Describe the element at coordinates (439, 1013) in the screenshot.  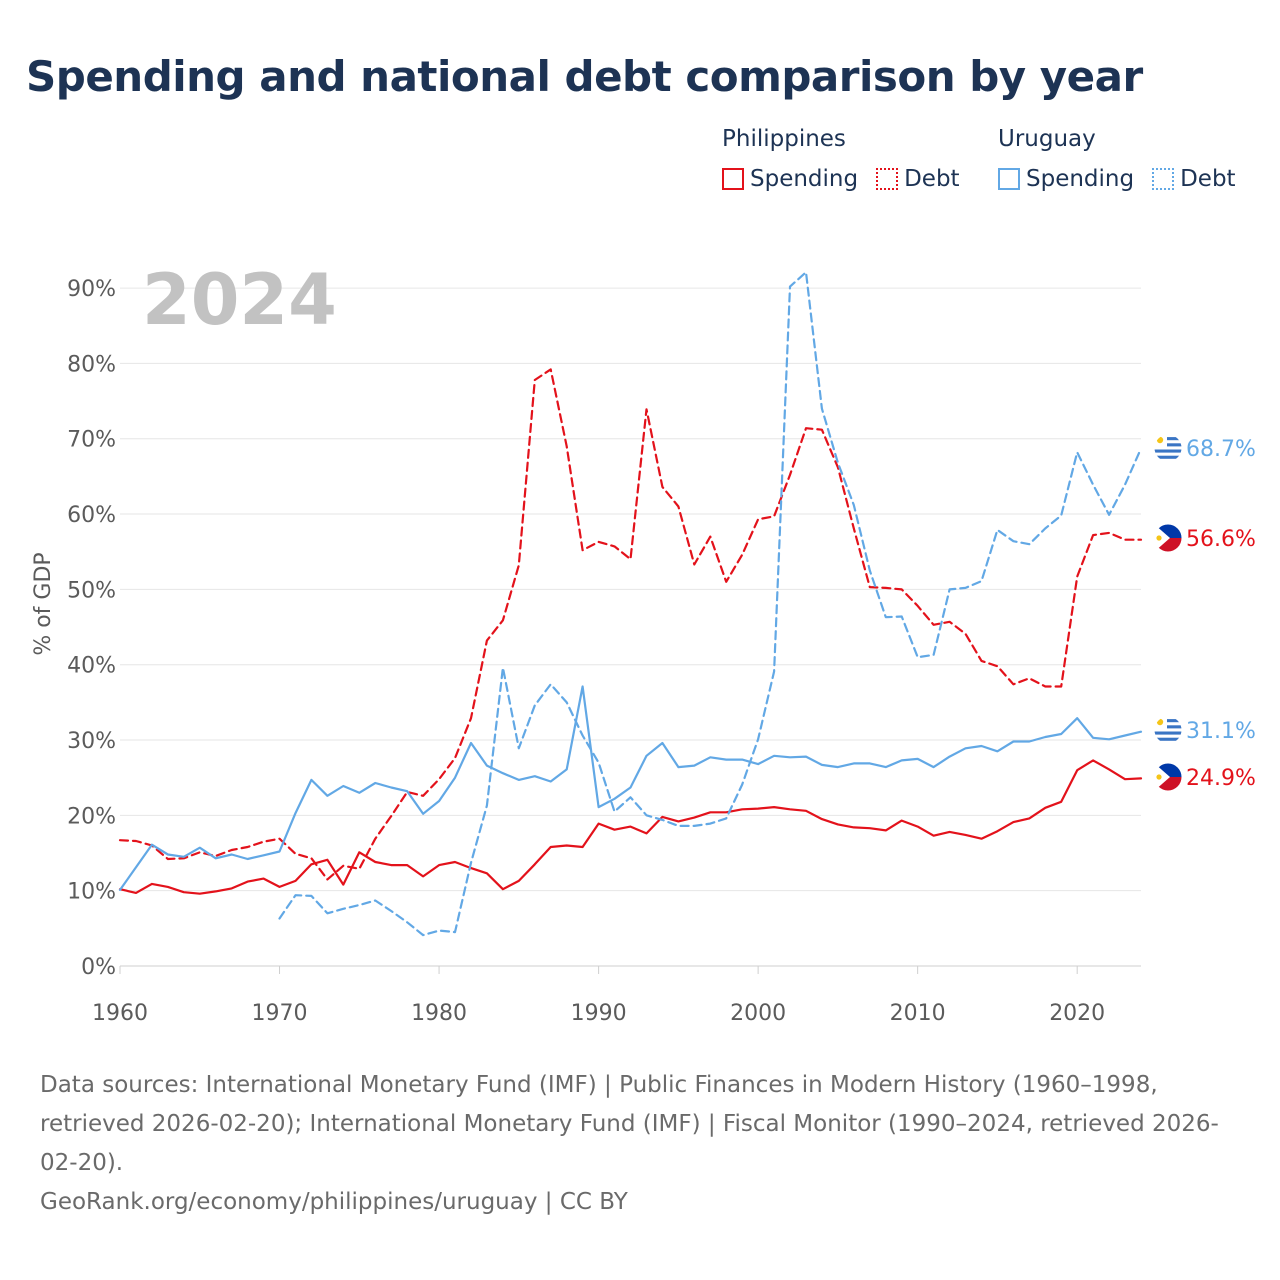
I see `x-tick-label: 1980` at that location.